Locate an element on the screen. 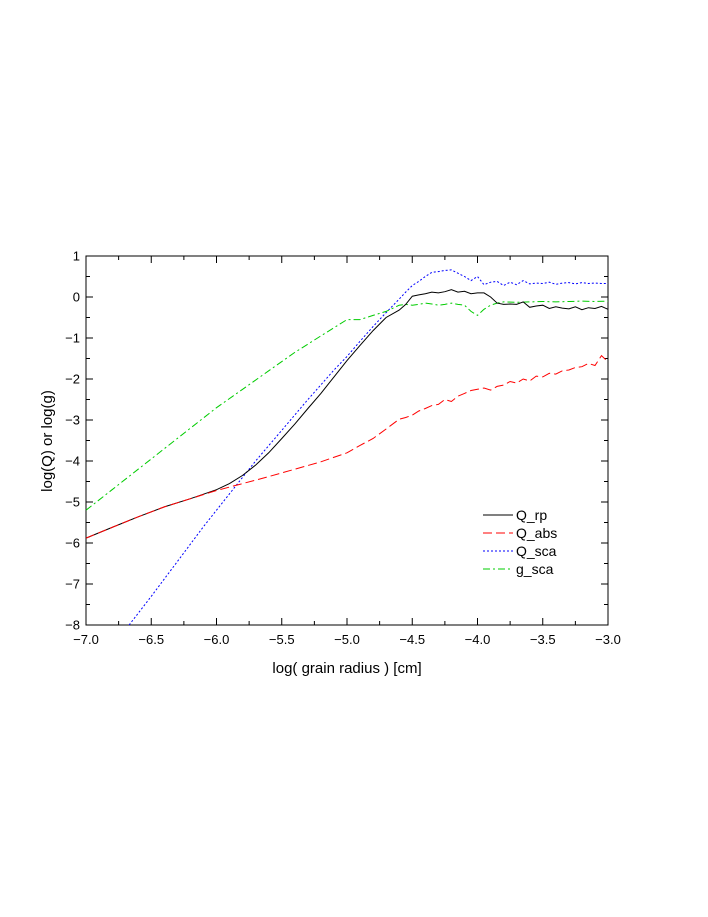 This screenshot has width=708, height=917. y-axis-title: log(Q) or log(g) is located at coordinates (47, 441).